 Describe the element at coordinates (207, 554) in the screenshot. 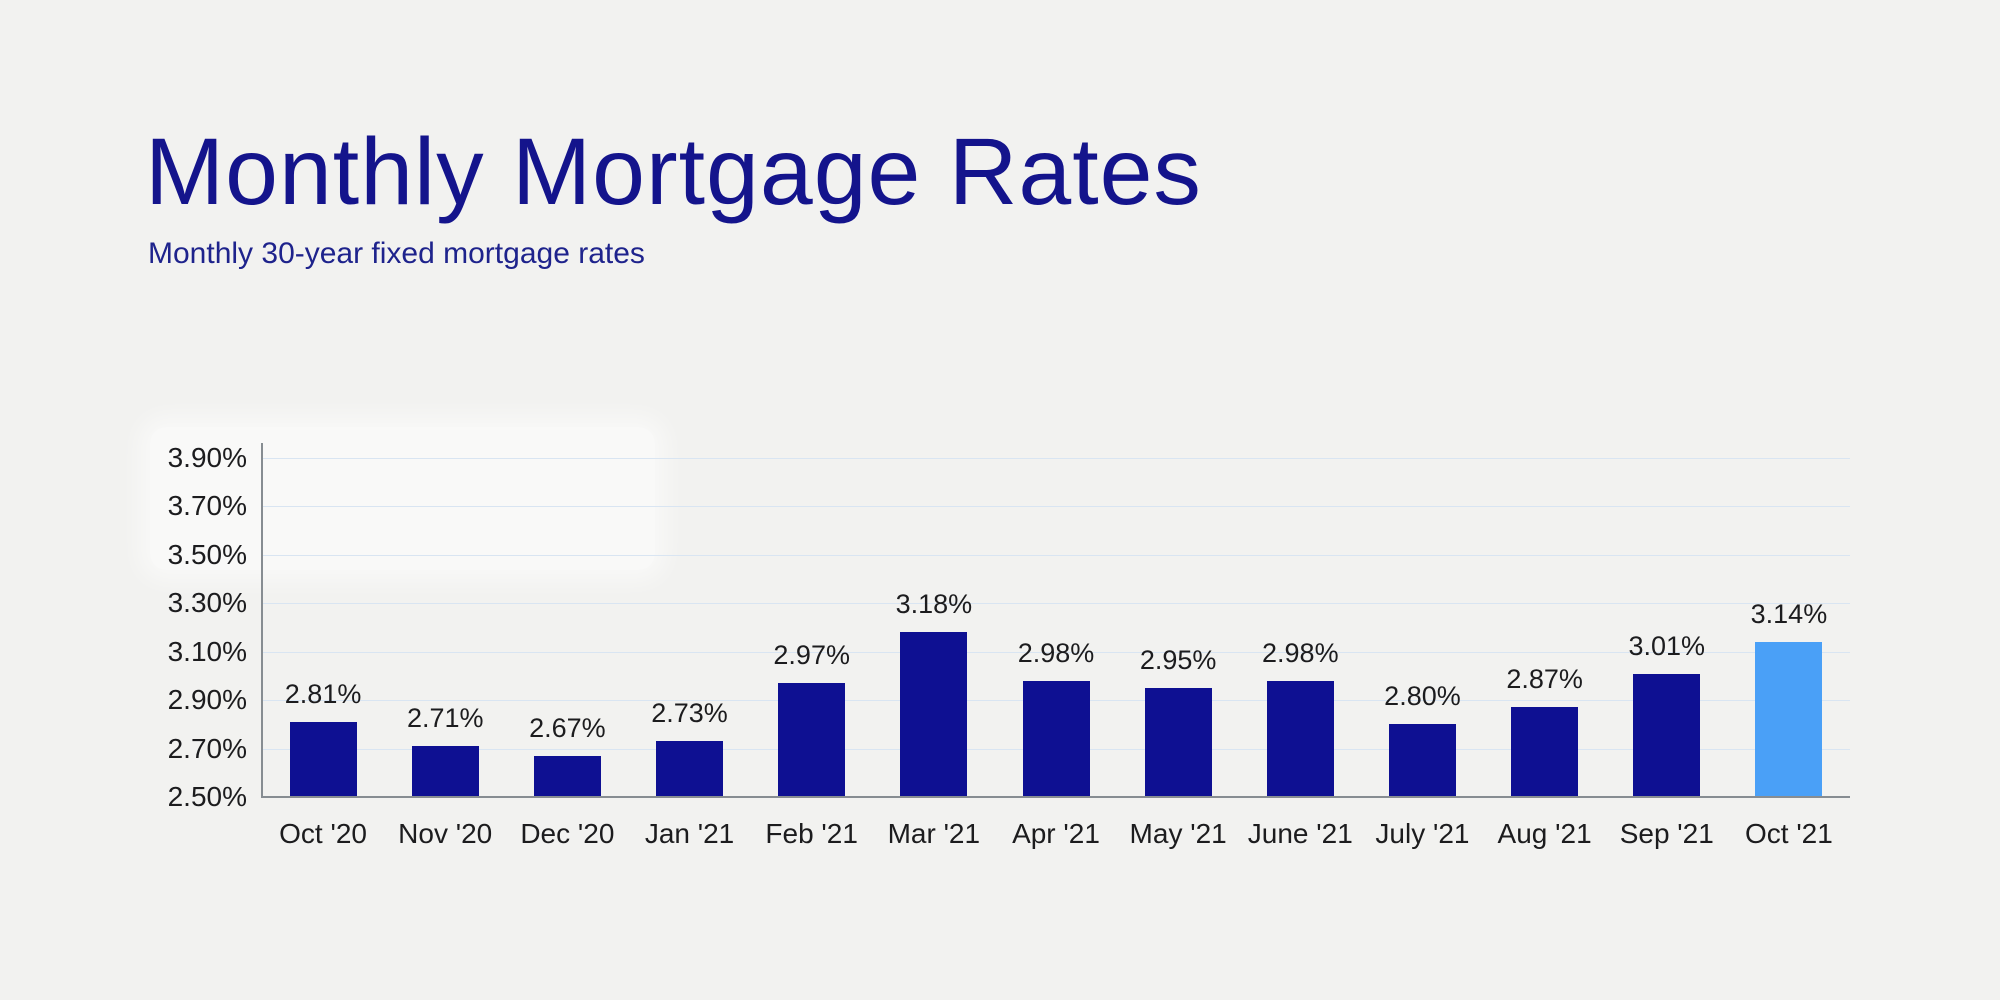

I see `y-axis-tick-label: 3.50%` at that location.